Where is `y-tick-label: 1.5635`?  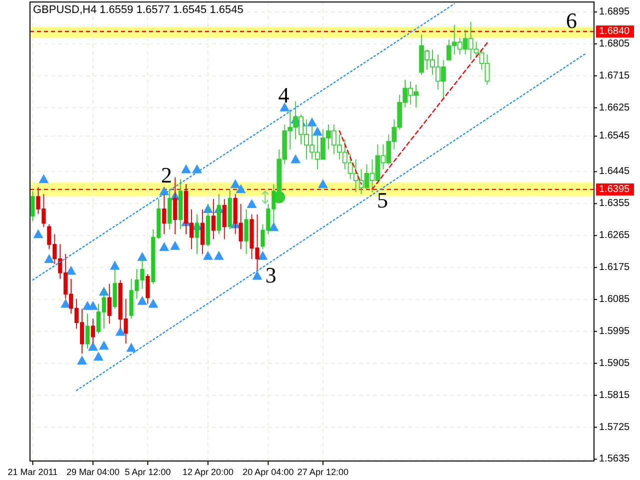 y-tick-label: 1.5635 is located at coordinates (614, 459).